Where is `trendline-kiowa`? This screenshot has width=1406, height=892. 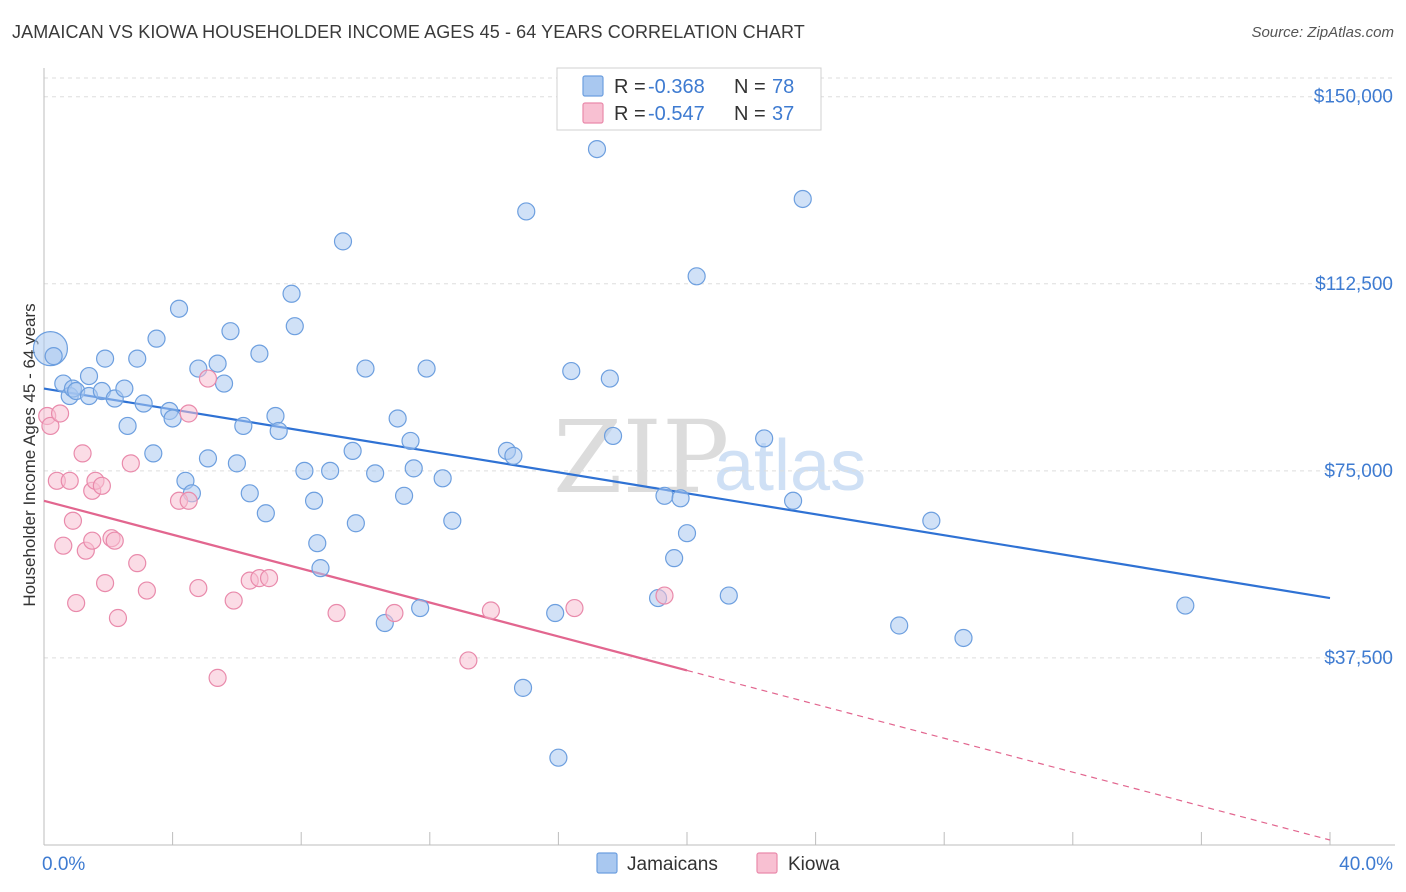
trendline-kiowa is located at coordinates (365, 585).